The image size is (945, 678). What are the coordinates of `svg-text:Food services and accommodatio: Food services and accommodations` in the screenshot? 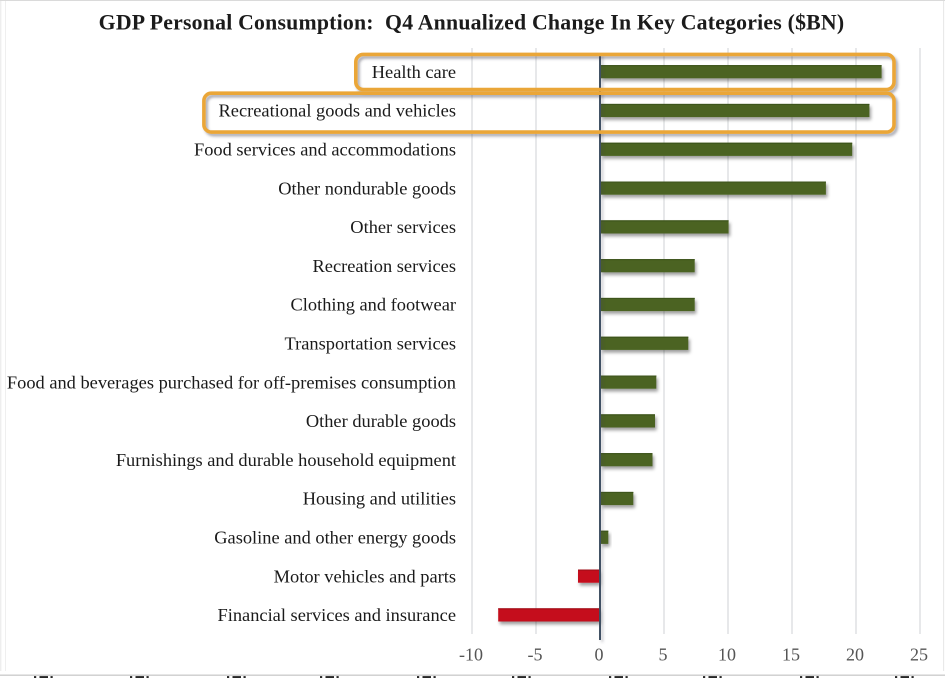 It's located at (325, 150).